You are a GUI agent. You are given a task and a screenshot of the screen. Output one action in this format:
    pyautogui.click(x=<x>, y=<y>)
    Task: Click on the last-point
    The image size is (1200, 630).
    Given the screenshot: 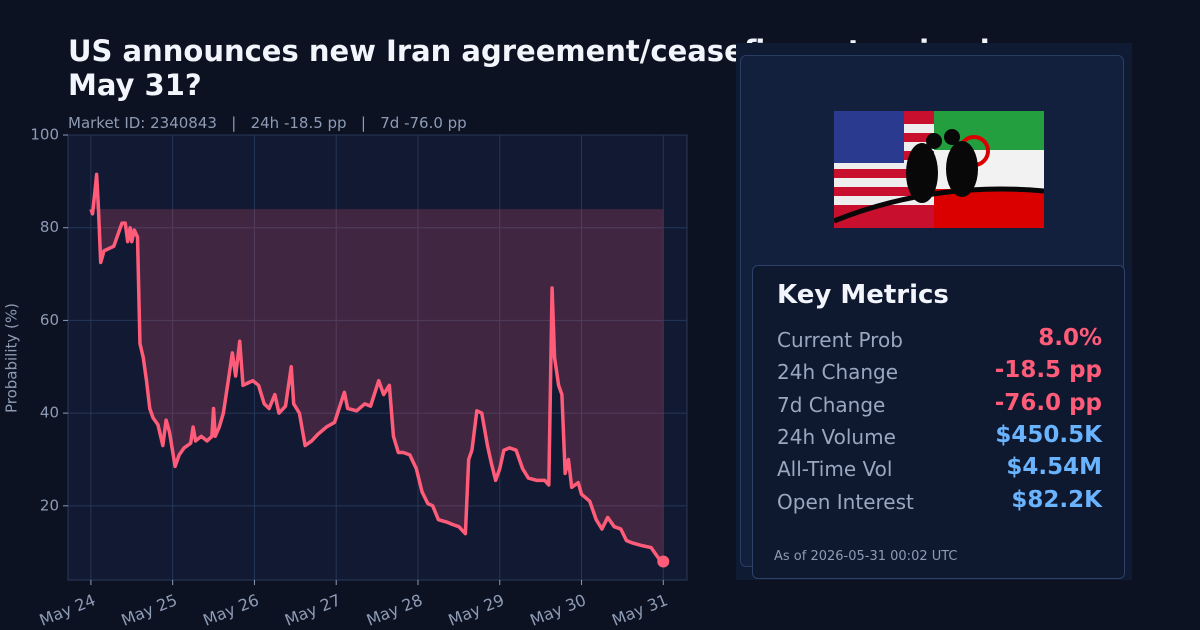 What is the action you would take?
    pyautogui.click(x=663, y=561)
    